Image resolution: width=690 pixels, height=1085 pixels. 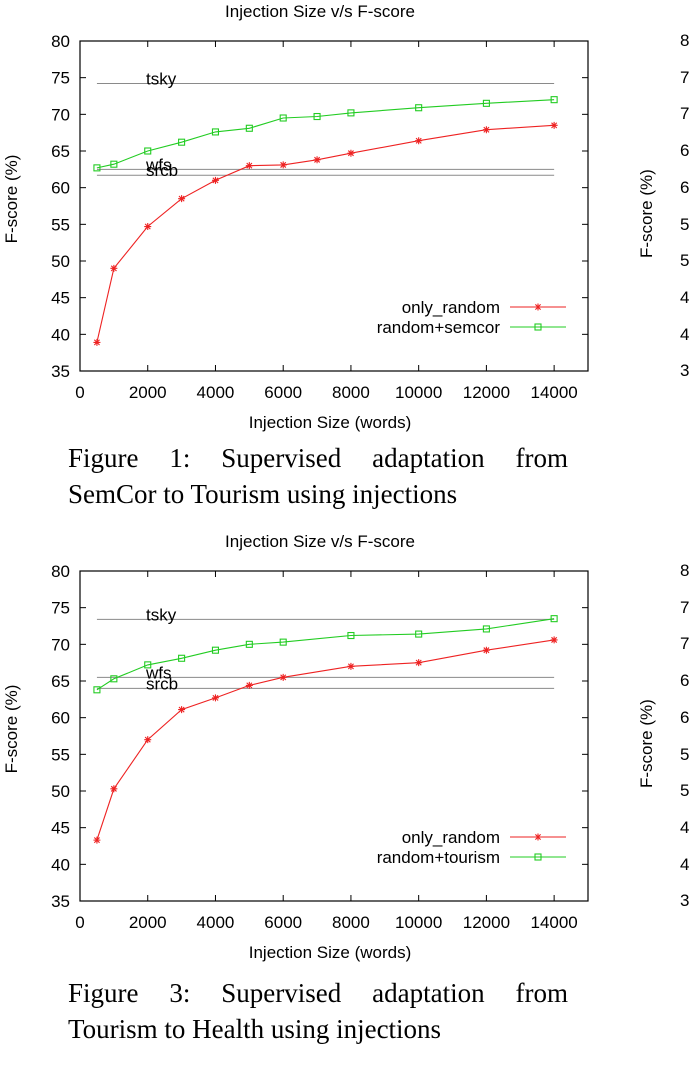 What do you see at coordinates (685, 791) in the screenshot?
I see `right-stub-tick-label: 5` at bounding box center [685, 791].